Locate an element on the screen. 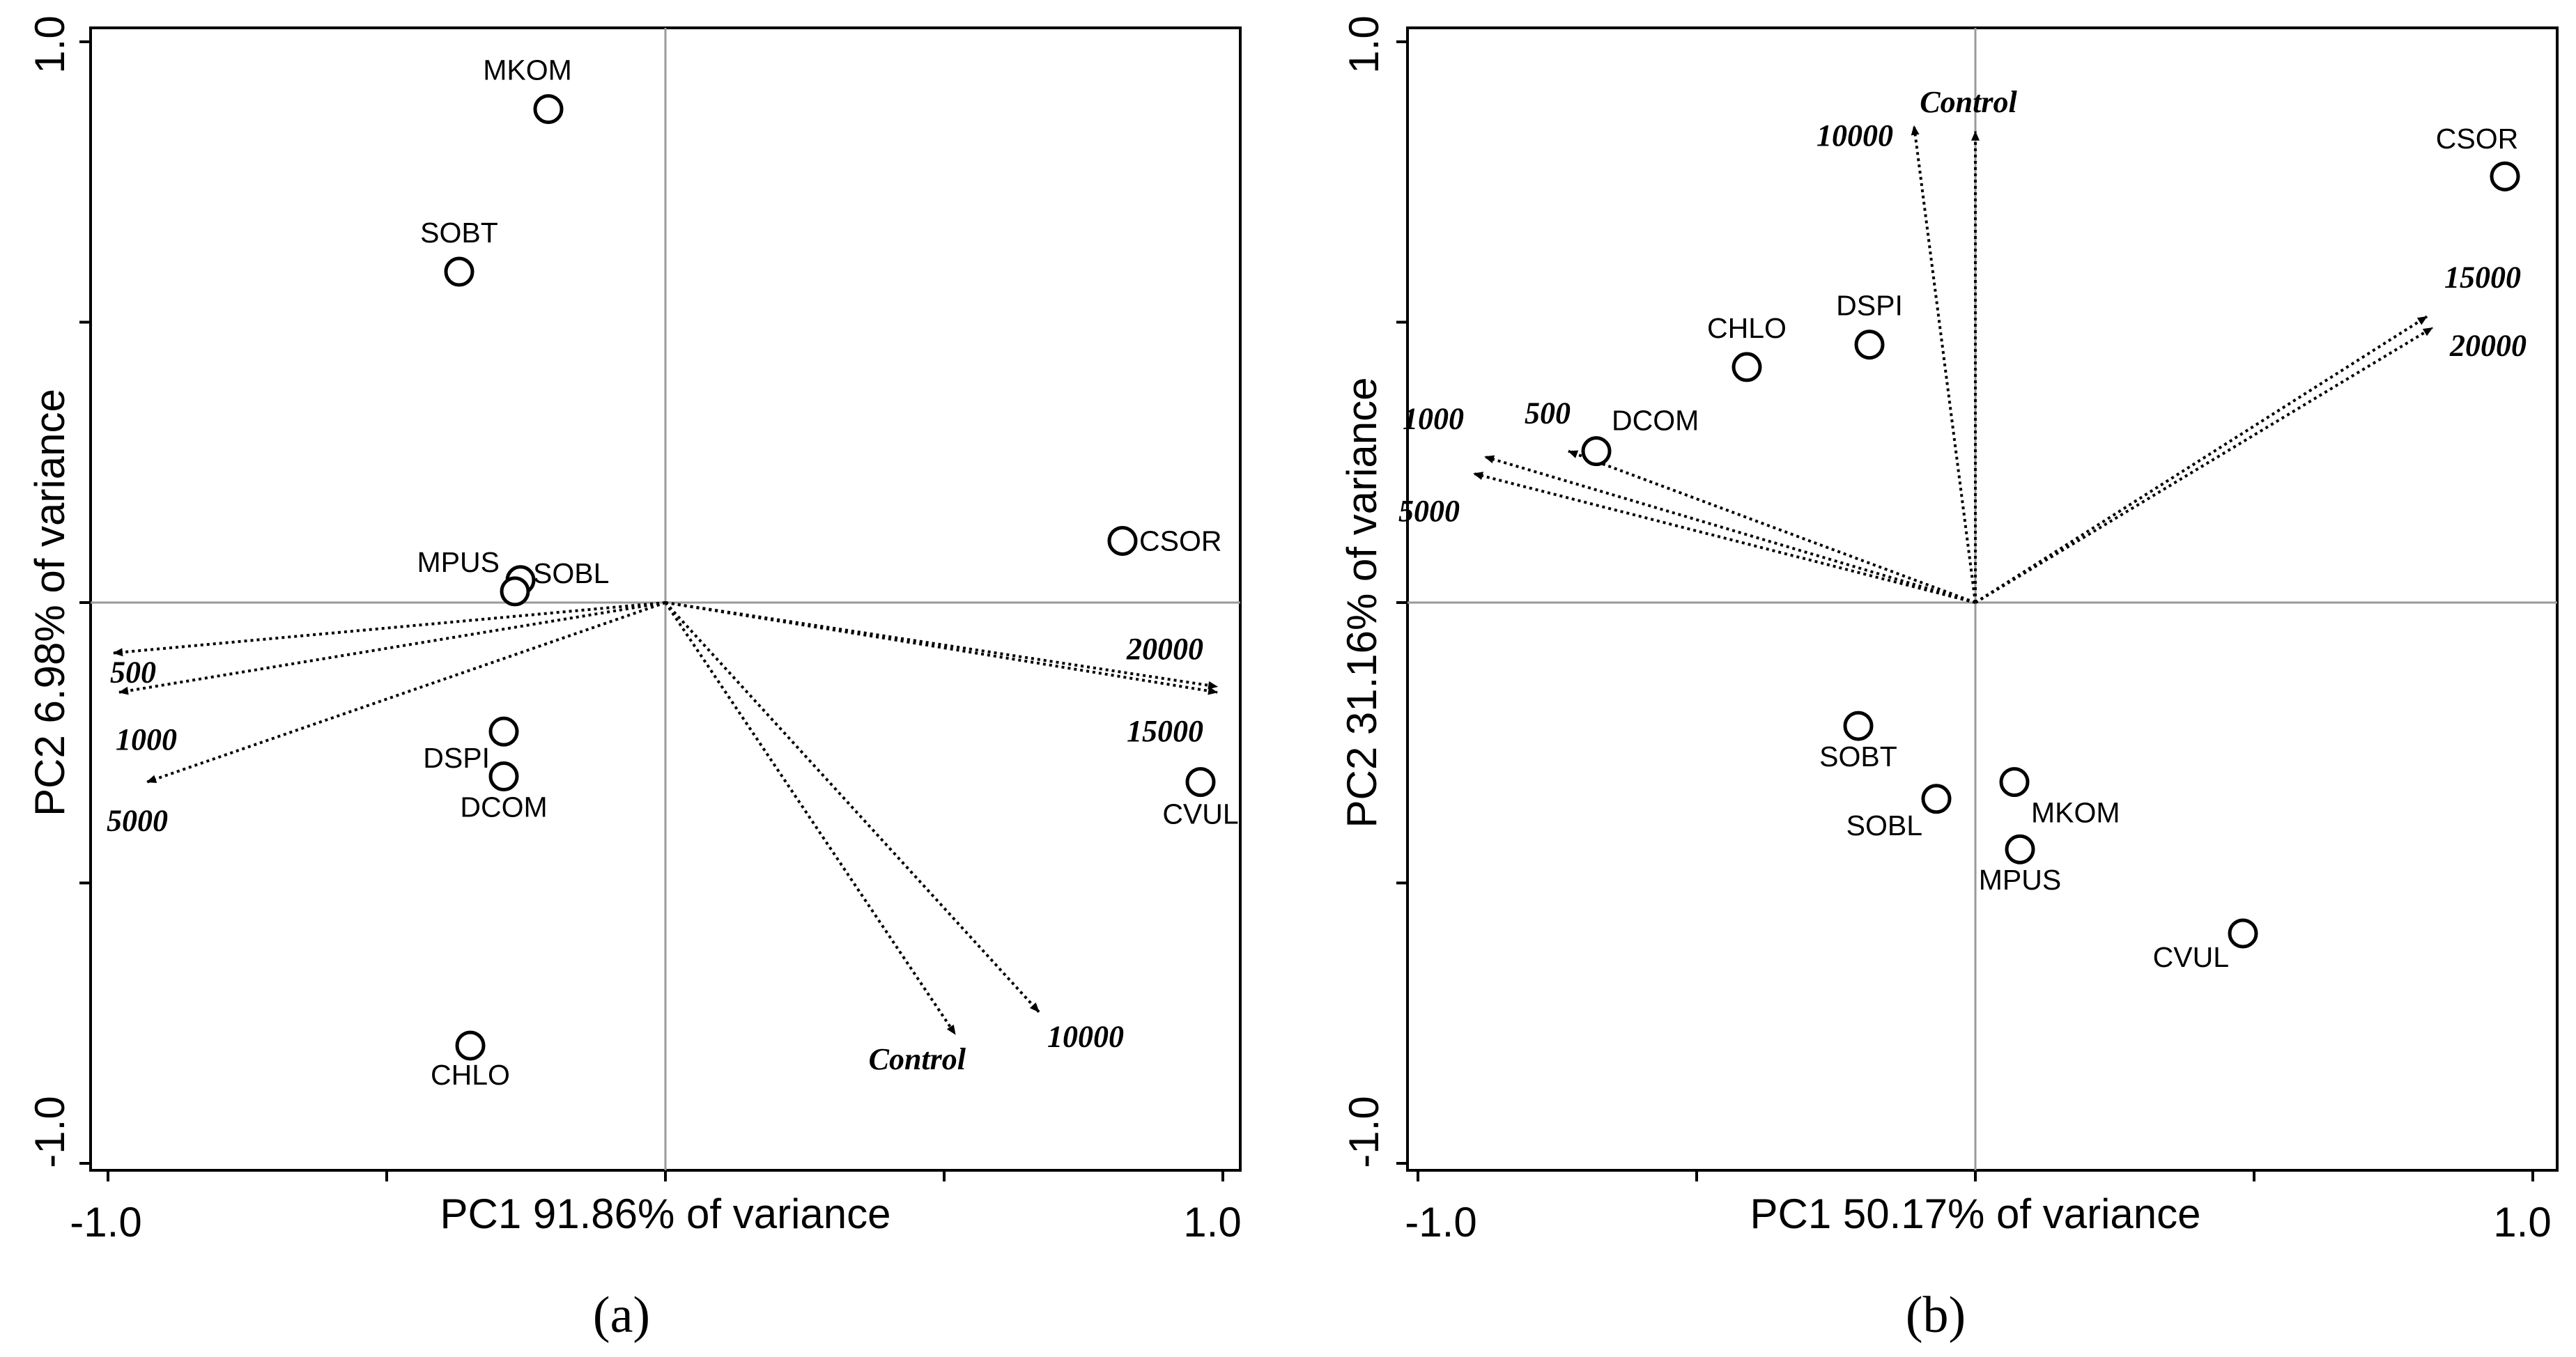 This screenshot has width=2576, height=1357. x-tick-label-max-a: 1.0 is located at coordinates (1212, 1222).